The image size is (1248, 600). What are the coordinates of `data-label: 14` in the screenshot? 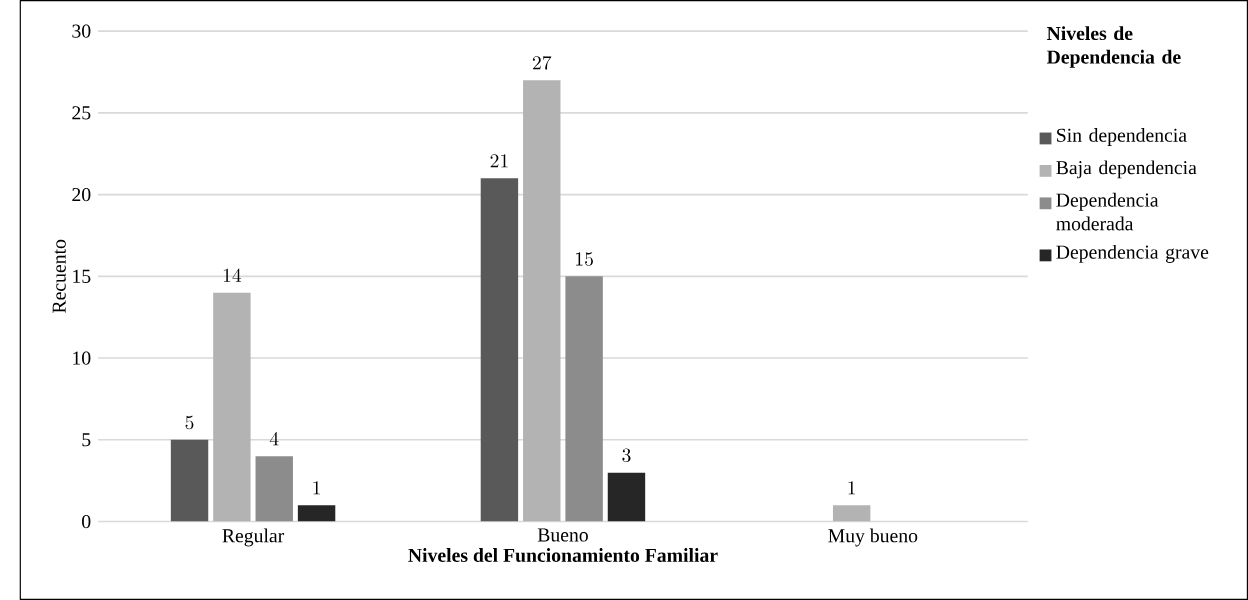 It's located at (232, 275).